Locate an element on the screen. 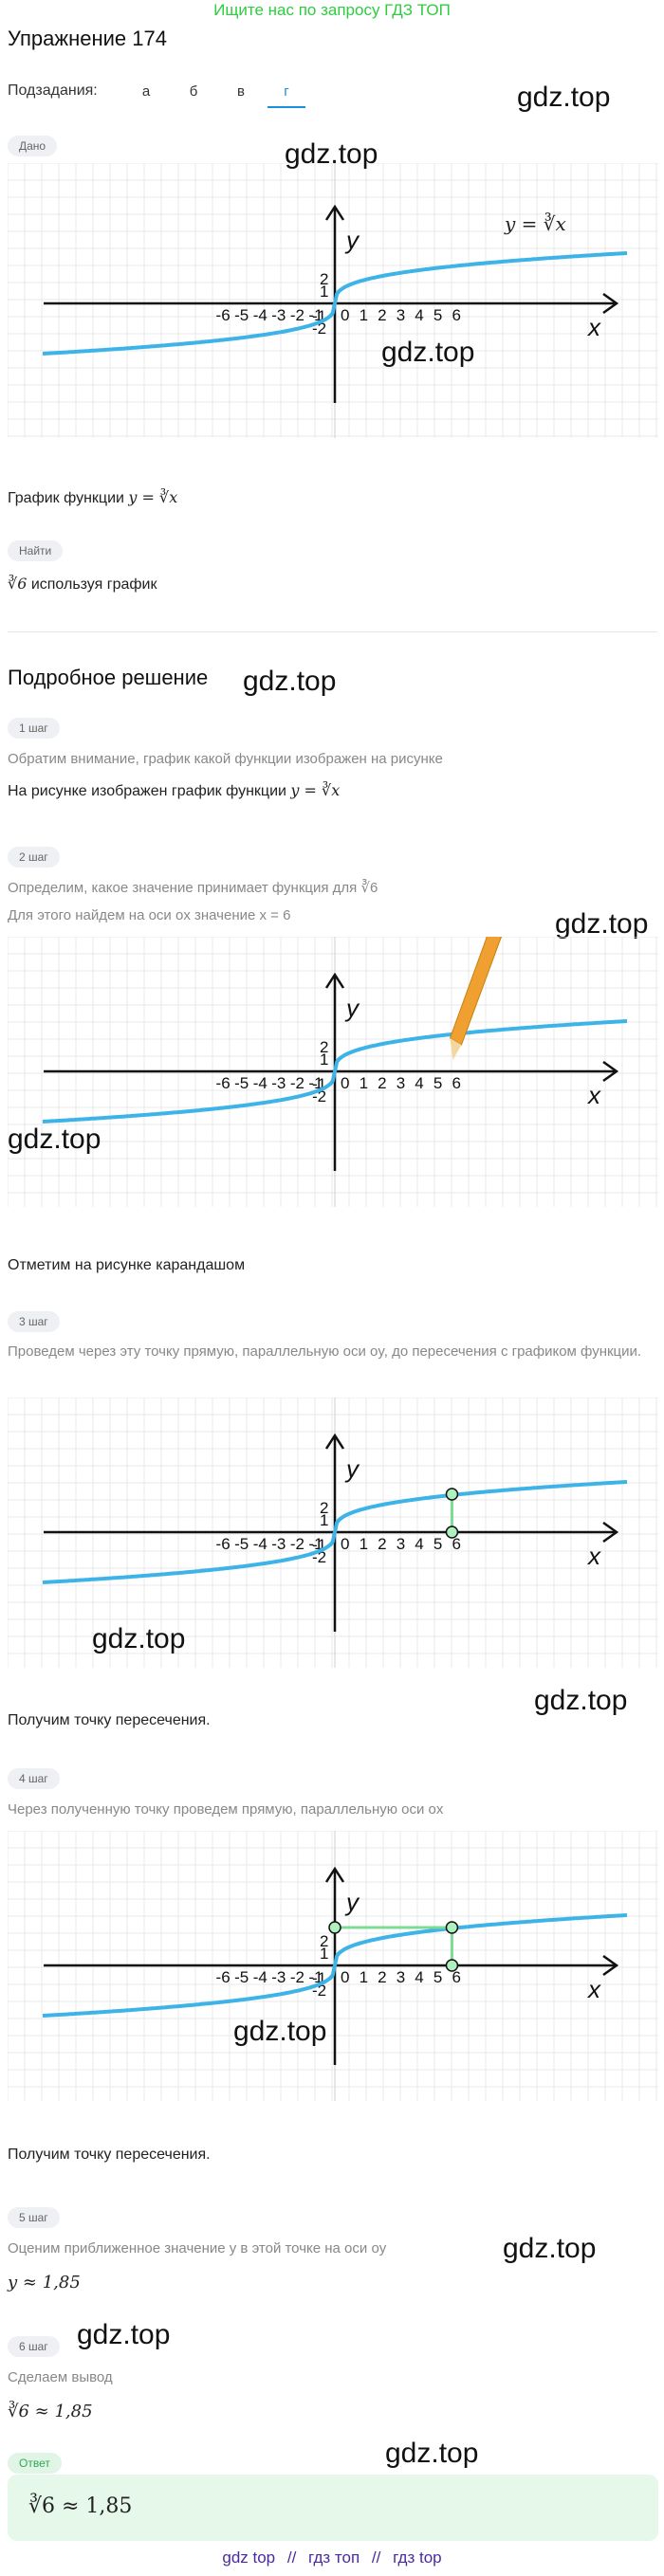  step-badge: 1 шаг is located at coordinates (34, 728).